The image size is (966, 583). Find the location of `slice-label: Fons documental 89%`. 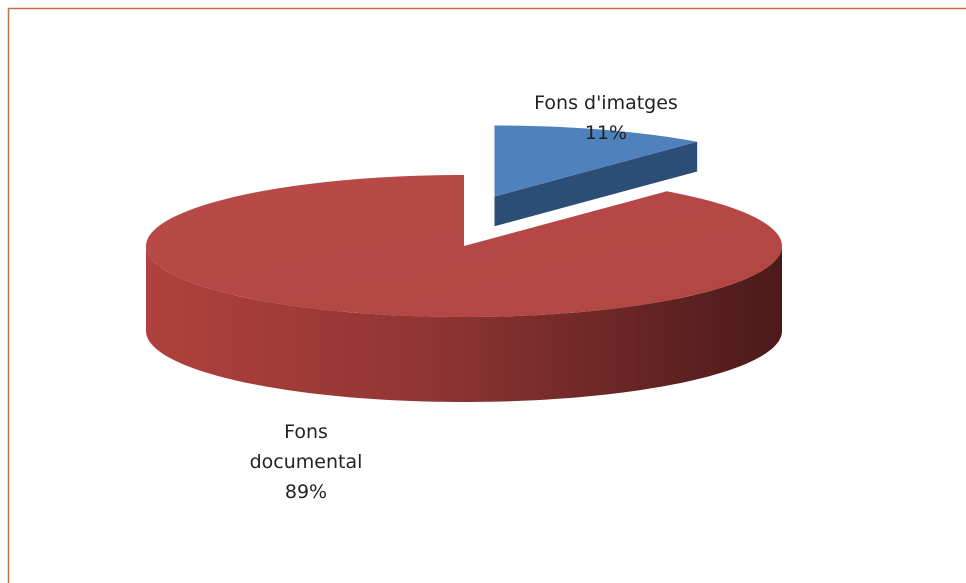

slice-label: Fons documental 89% is located at coordinates (306, 462).